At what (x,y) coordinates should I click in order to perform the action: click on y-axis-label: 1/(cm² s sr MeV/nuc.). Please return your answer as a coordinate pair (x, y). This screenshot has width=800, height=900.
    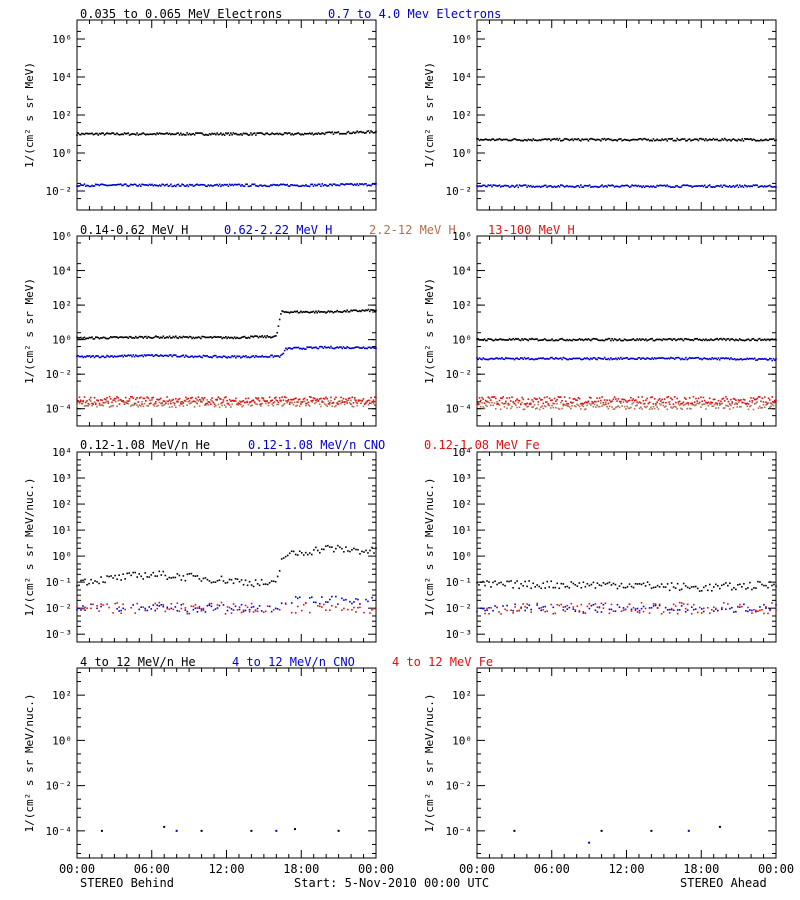
    Looking at the image, I should click on (29, 546).